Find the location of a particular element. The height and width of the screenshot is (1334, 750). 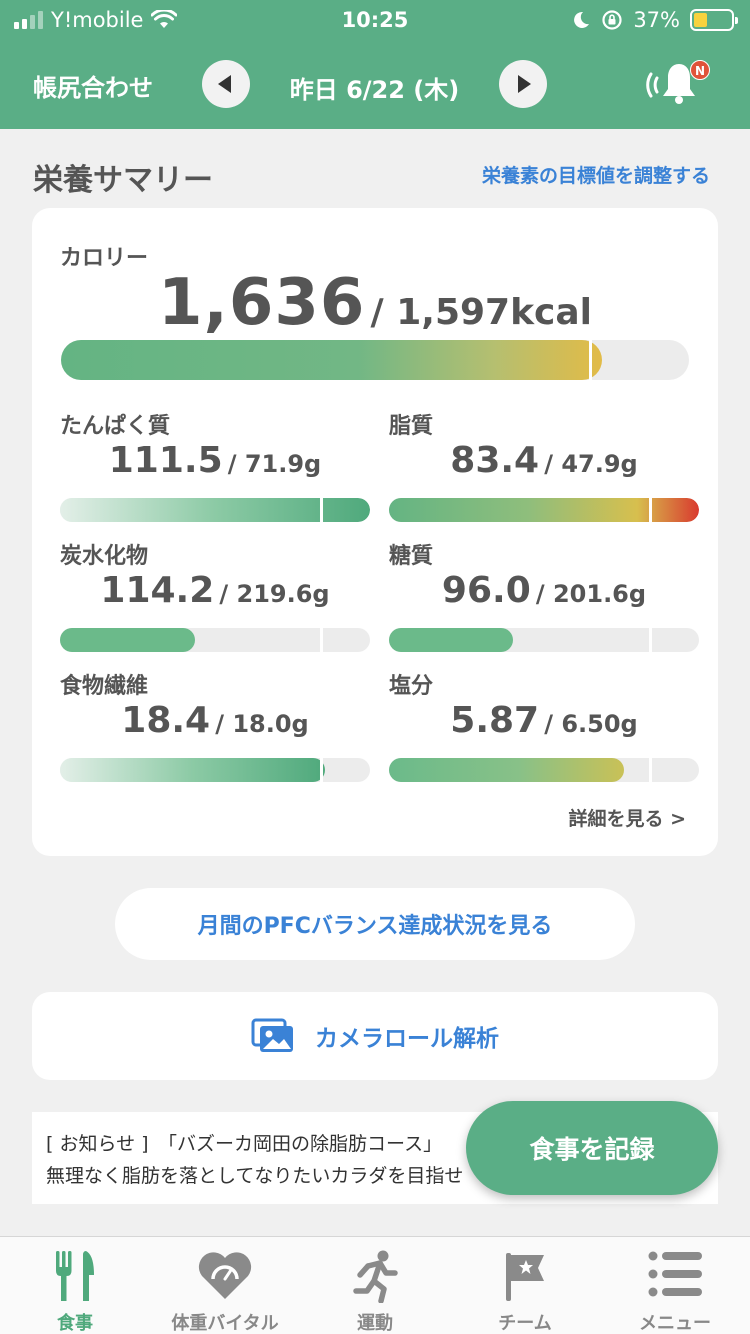

tab-menu-label: メニュー is located at coordinates (675, 1323).